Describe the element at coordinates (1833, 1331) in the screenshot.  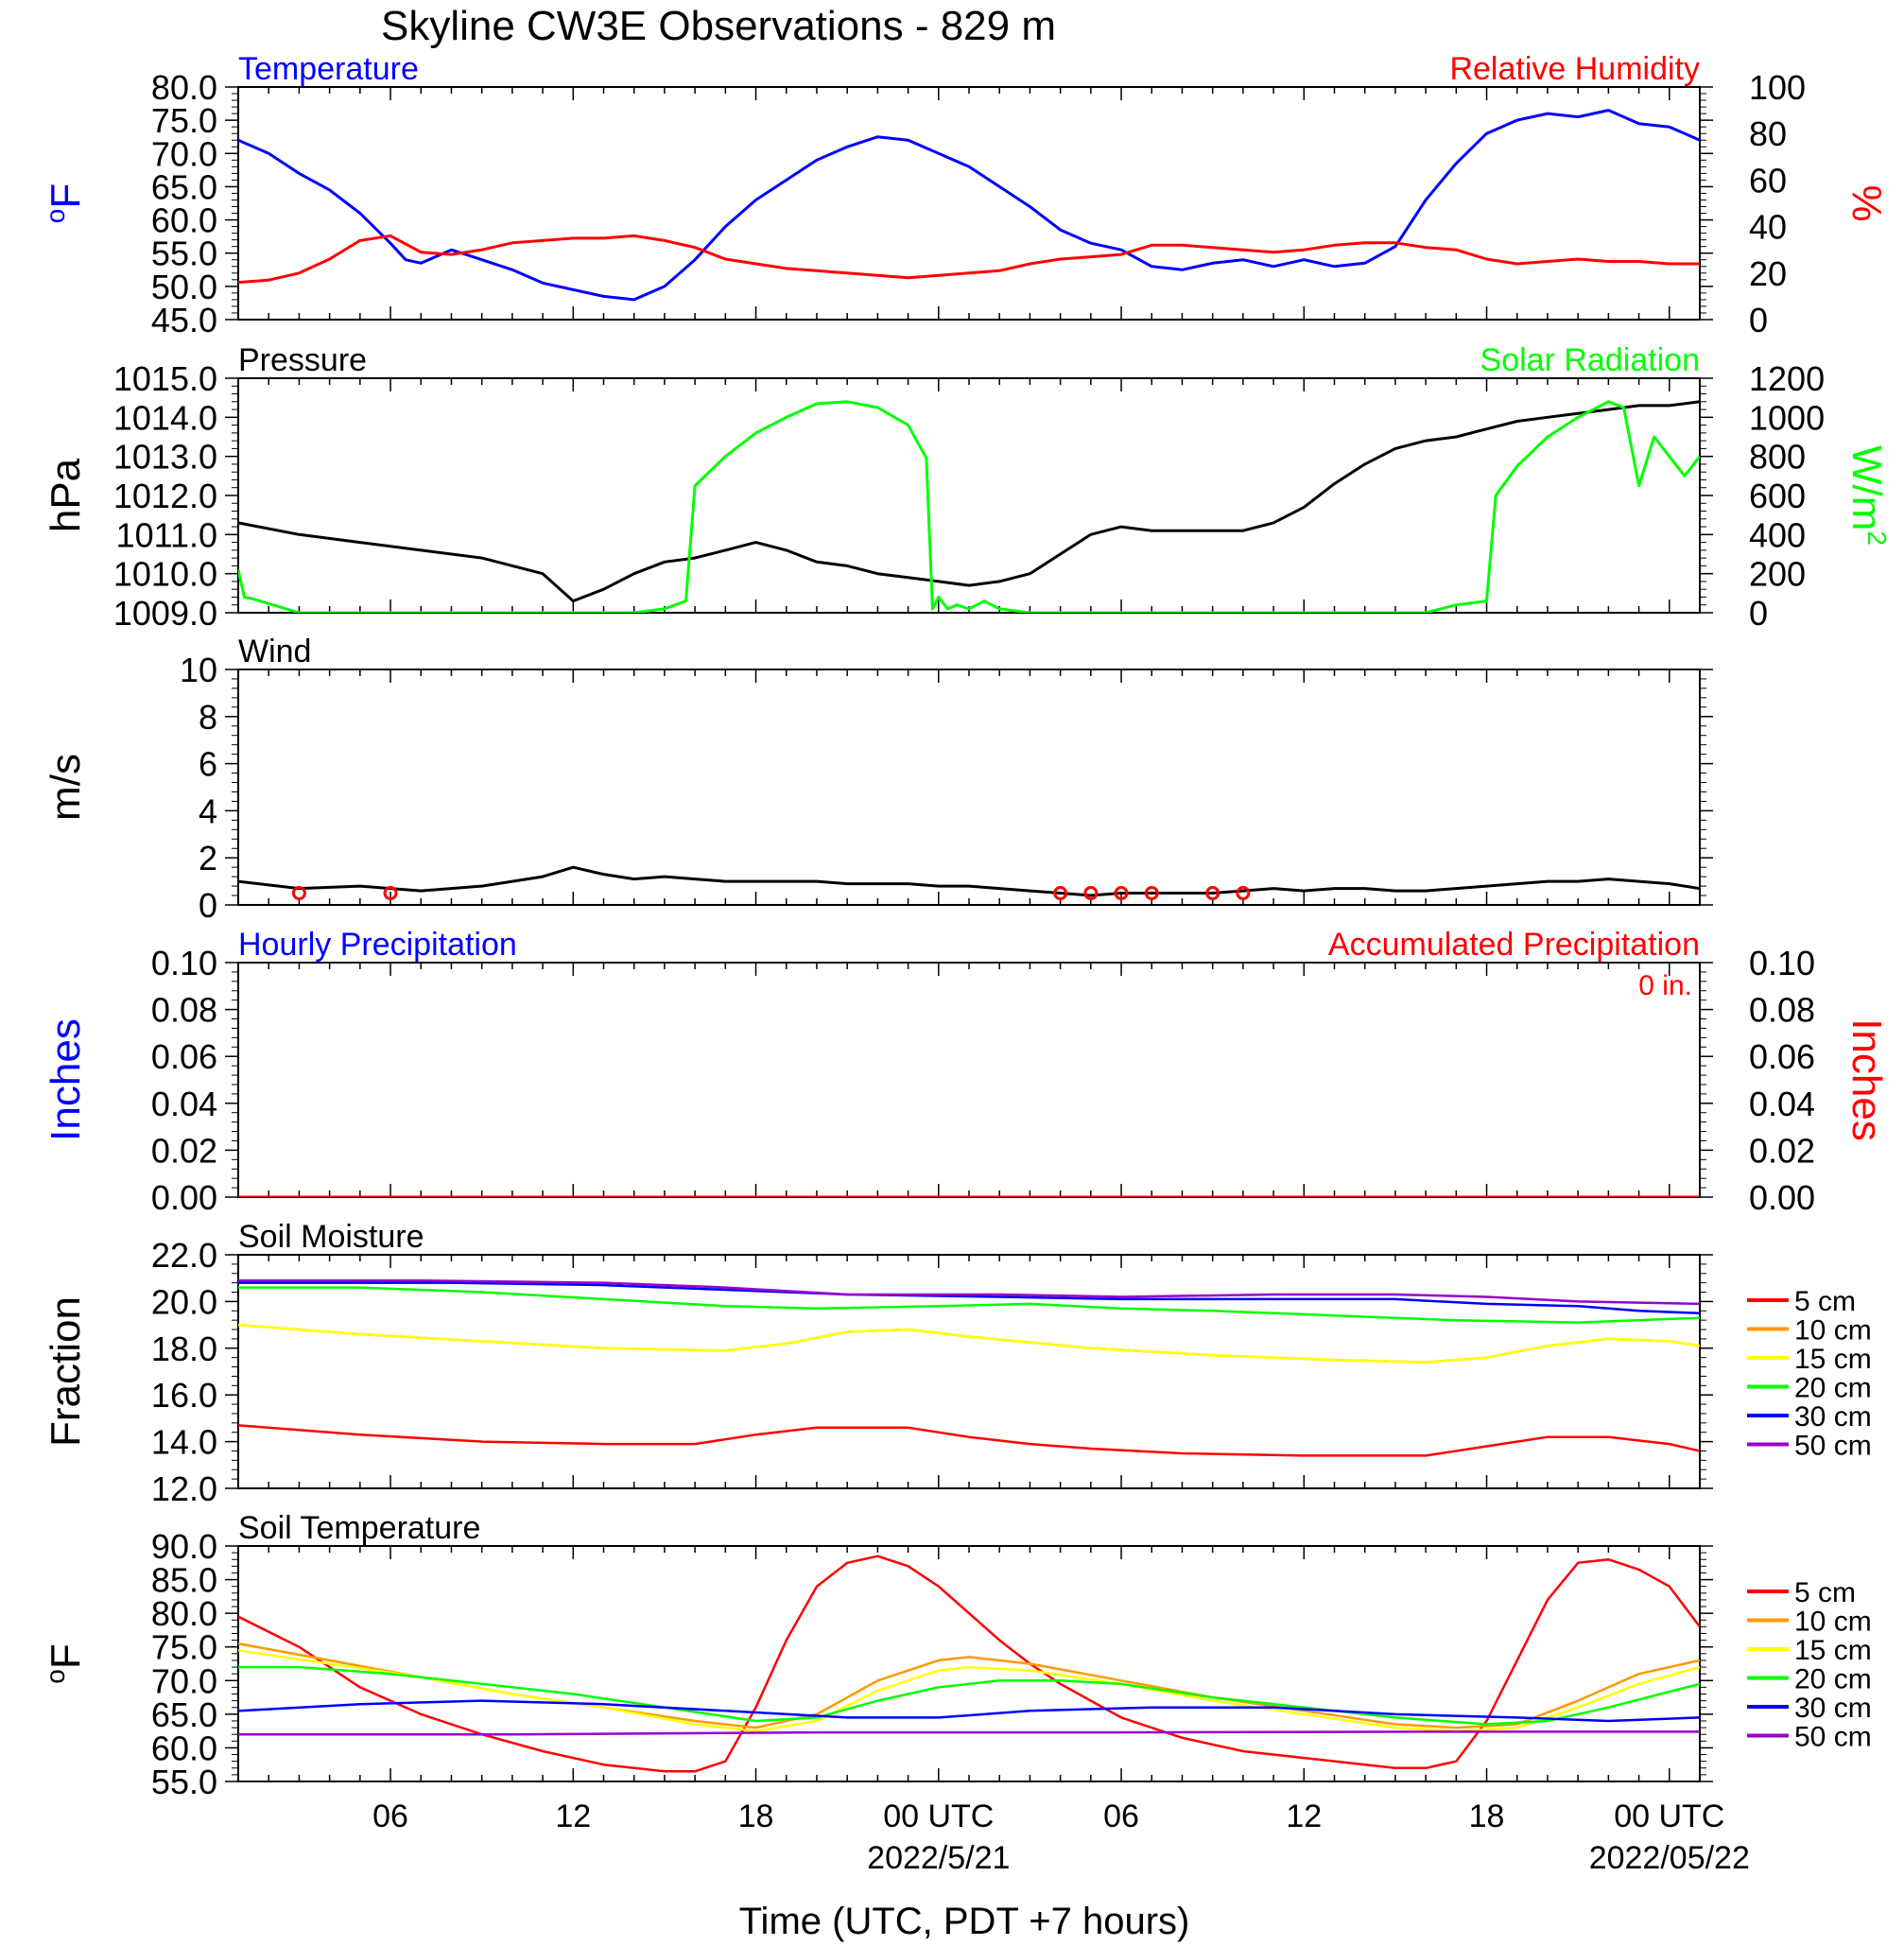
I see `legend-label: 10 cm` at that location.